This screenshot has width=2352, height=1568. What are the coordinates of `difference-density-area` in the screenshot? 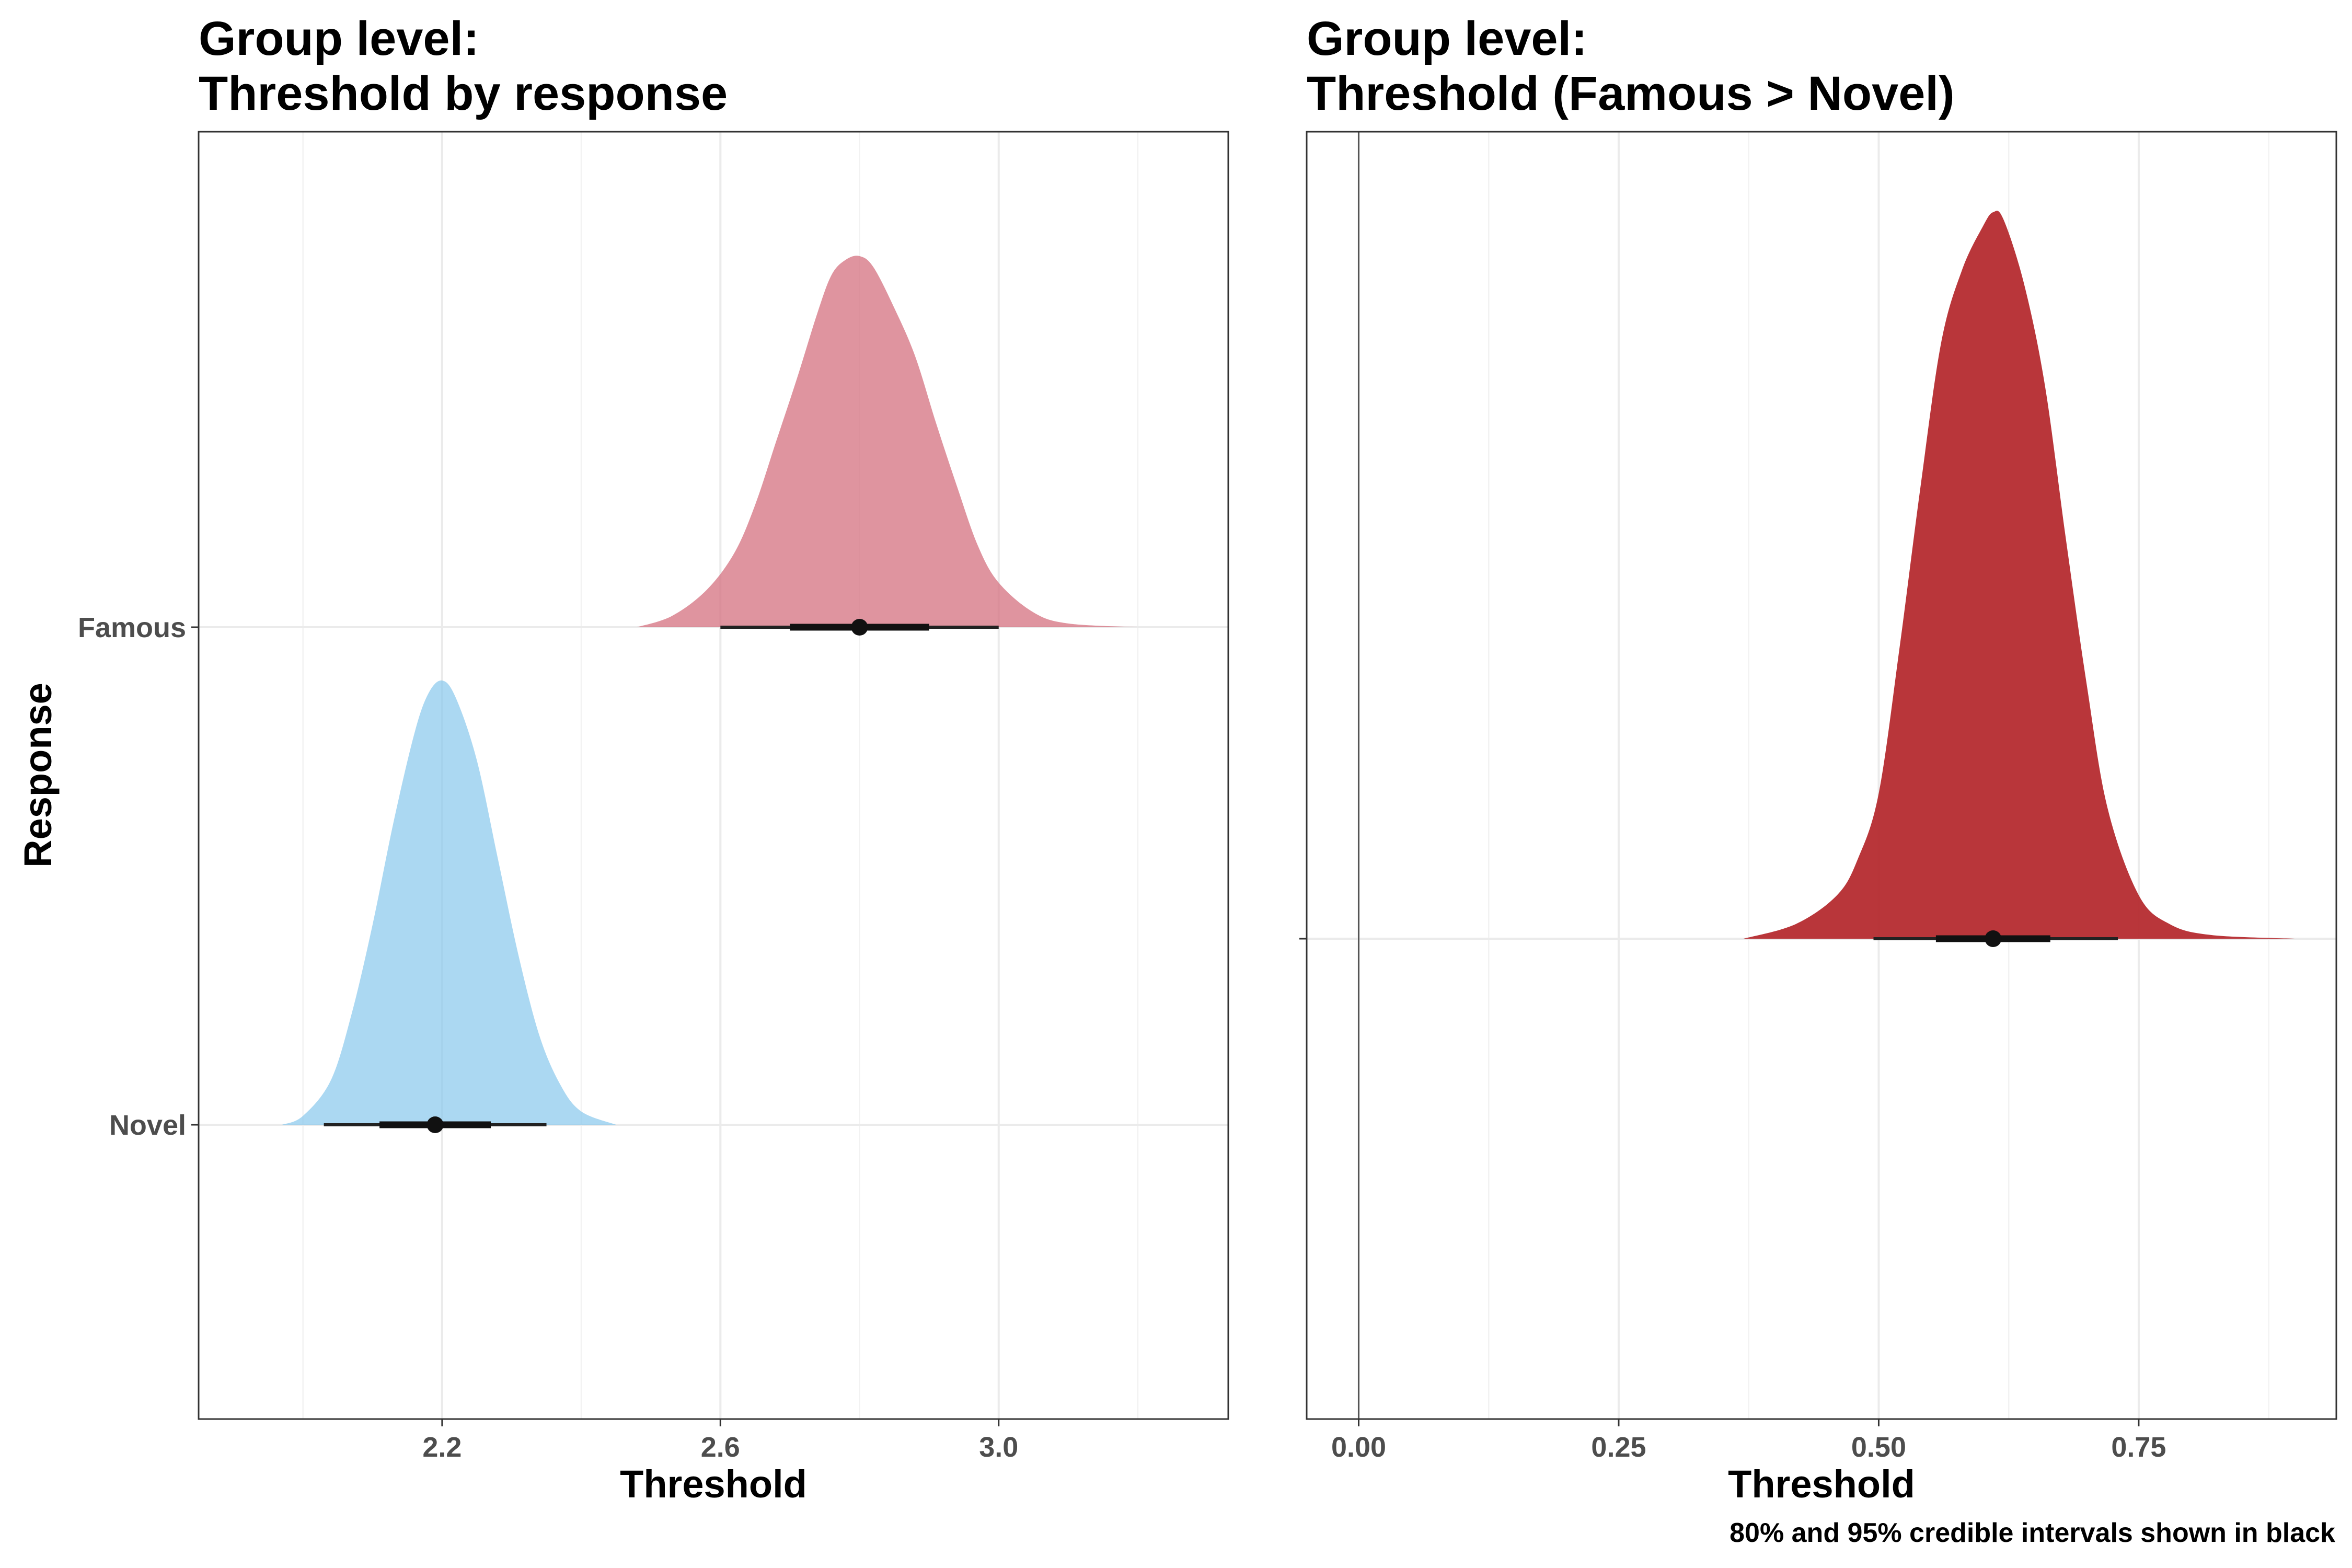 It's located at (2019, 575).